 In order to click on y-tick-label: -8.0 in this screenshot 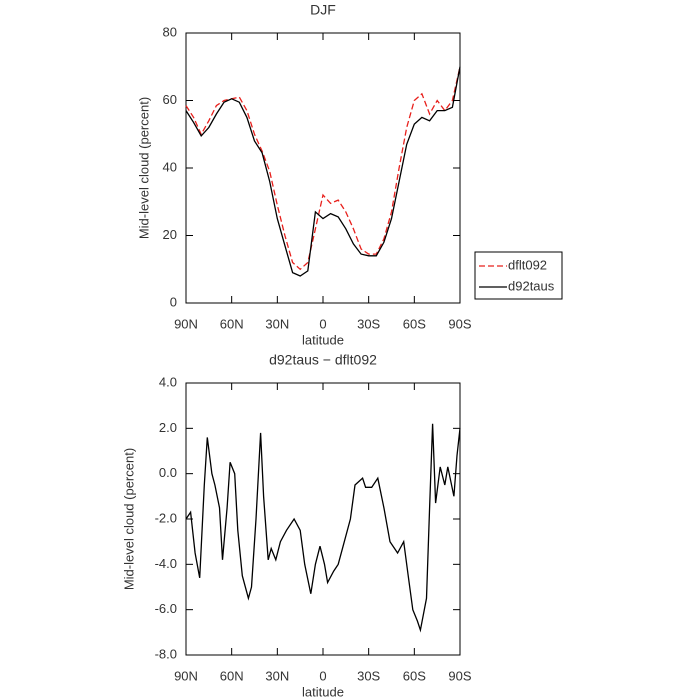, I will do `click(166, 653)`.